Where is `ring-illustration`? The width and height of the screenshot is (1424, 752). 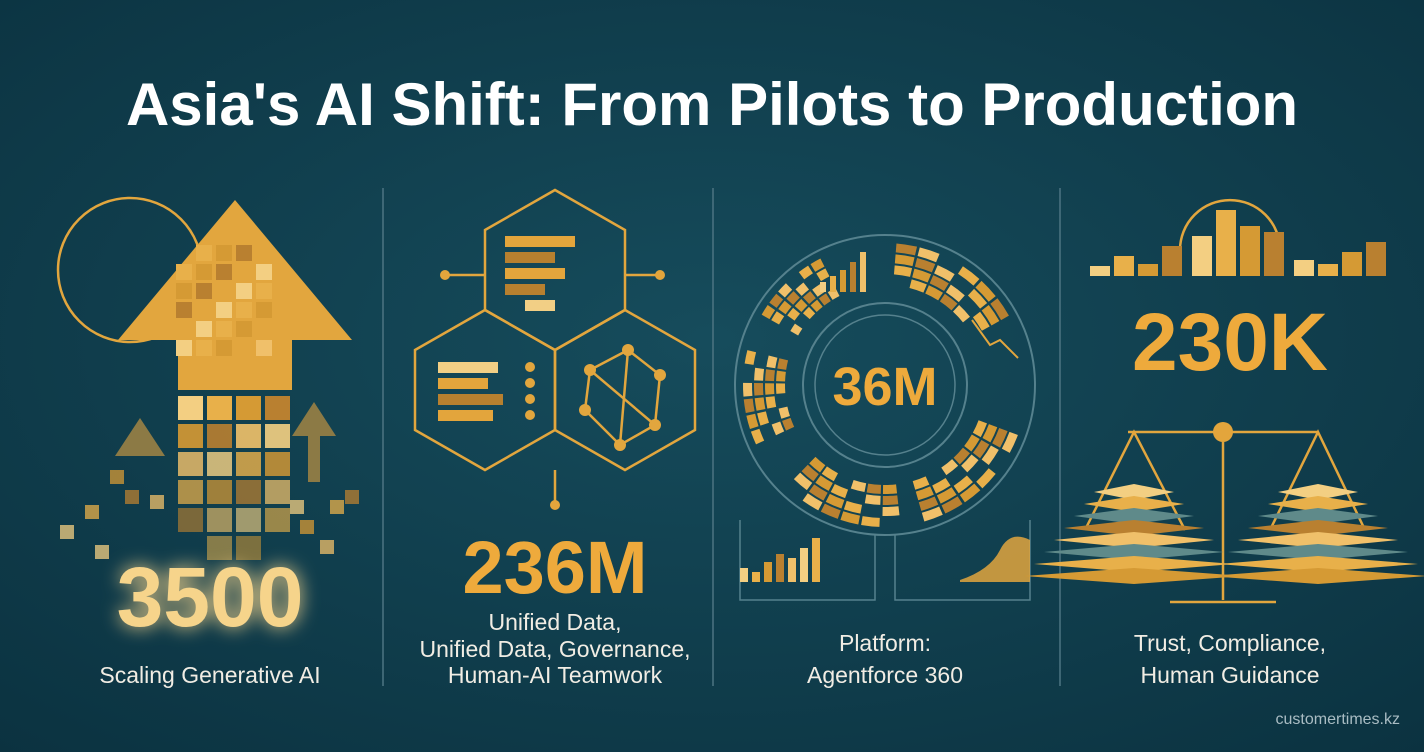
ring-illustration is located at coordinates (885, 417).